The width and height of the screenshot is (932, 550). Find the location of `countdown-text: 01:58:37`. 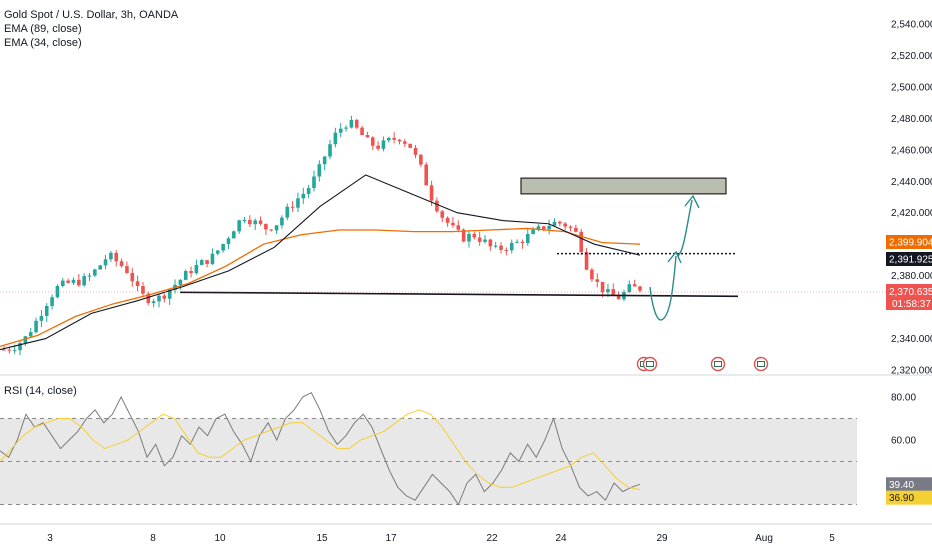

countdown-text: 01:58:37 is located at coordinates (911, 304).